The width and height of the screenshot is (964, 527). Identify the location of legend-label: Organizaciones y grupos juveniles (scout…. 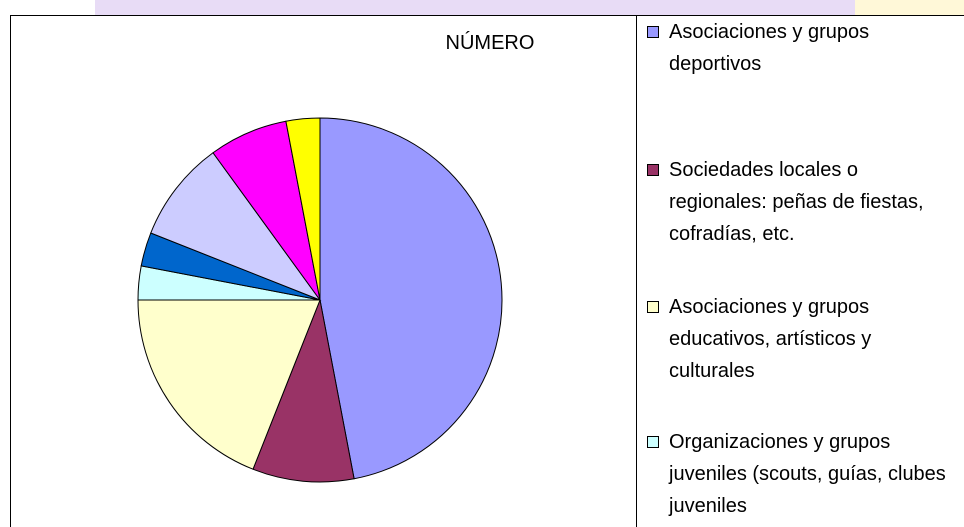
(807, 474).